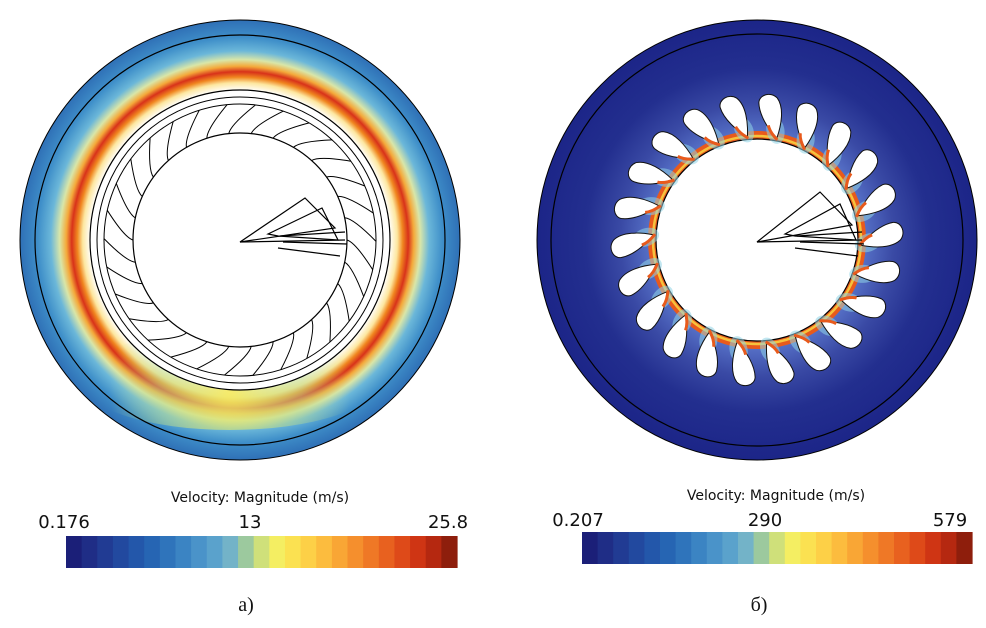 The width and height of the screenshot is (986, 628). What do you see at coordinates (578, 520) in the screenshot?
I see `colorbar-min-label-b: 0.207` at bounding box center [578, 520].